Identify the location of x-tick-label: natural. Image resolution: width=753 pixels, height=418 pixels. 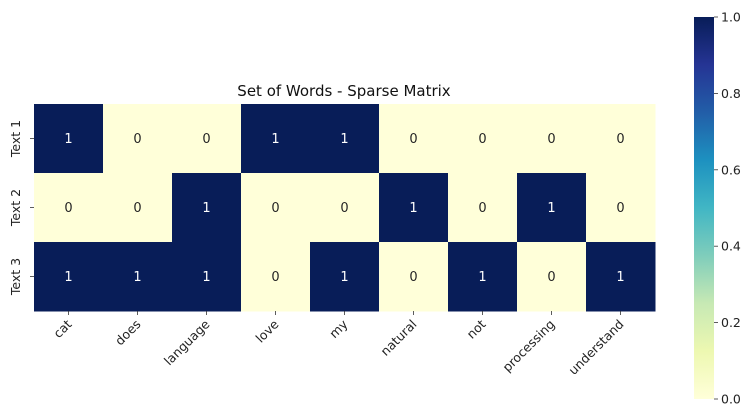
(398, 338).